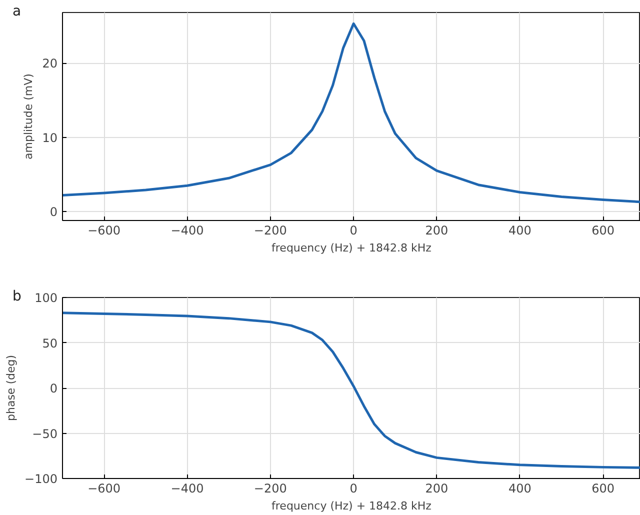  I want to click on y-tick-label: 50, so click(50, 343).